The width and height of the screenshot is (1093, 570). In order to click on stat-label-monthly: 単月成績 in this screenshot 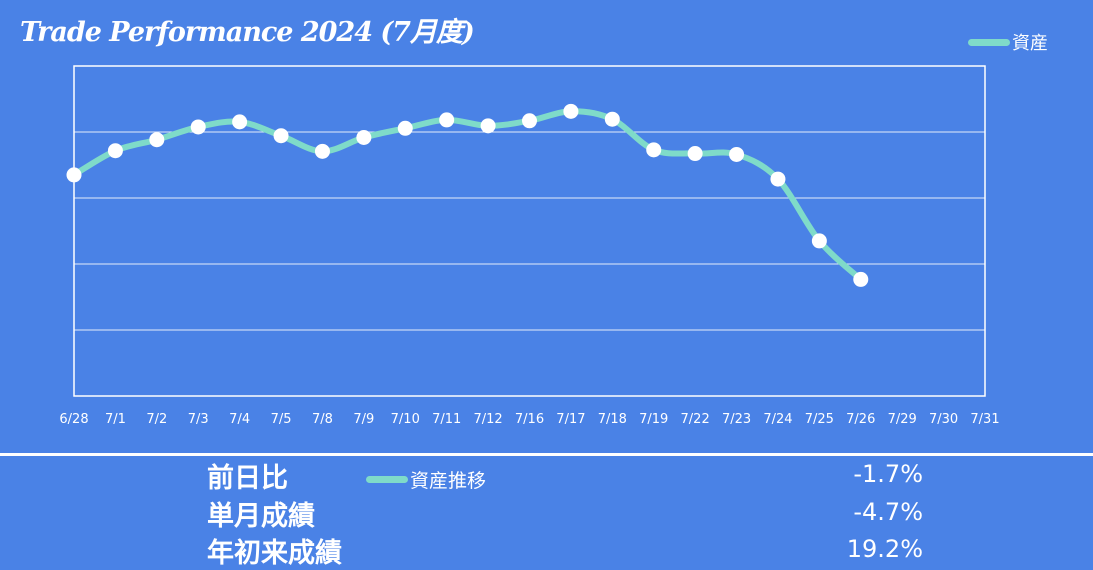, I will do `click(261, 516)`.